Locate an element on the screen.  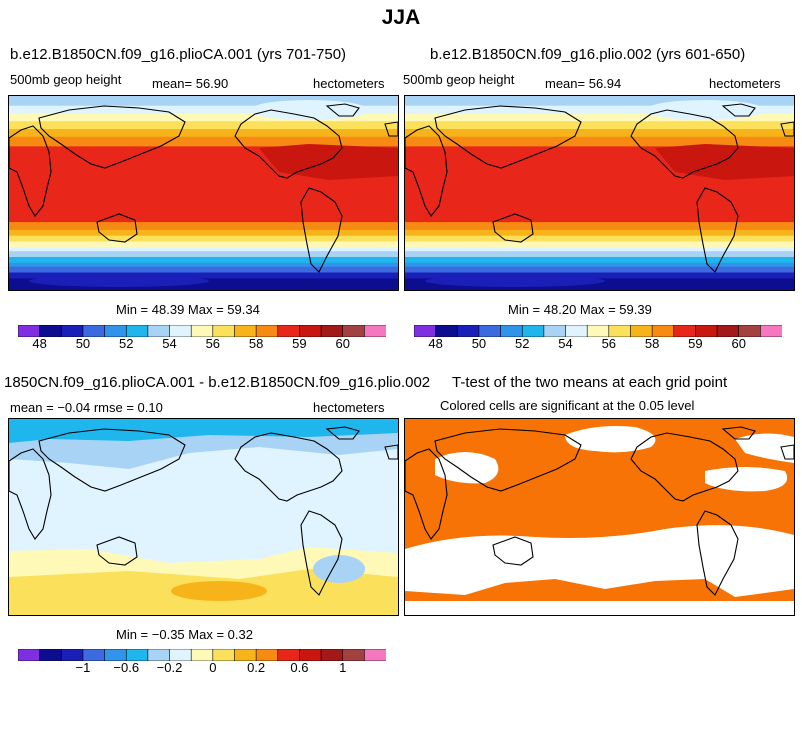
colorbar-tick-label: 0.2 is located at coordinates (256, 667).